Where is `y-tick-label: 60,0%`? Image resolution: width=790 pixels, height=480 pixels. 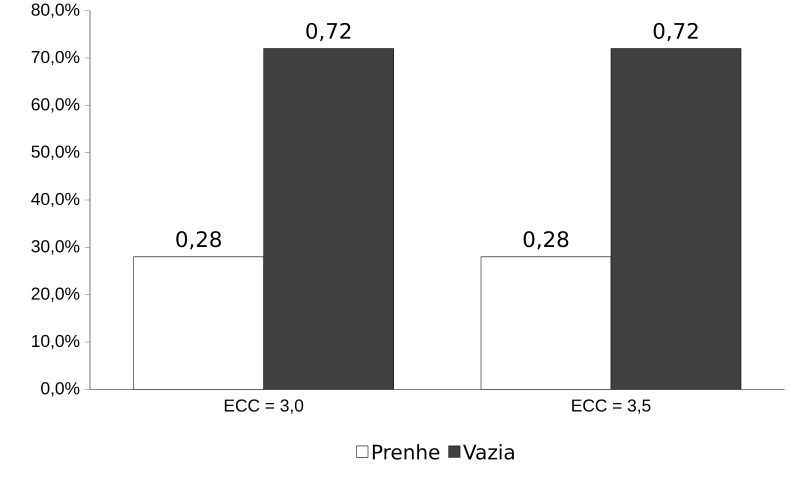
y-tick-label: 60,0% is located at coordinates (56, 105).